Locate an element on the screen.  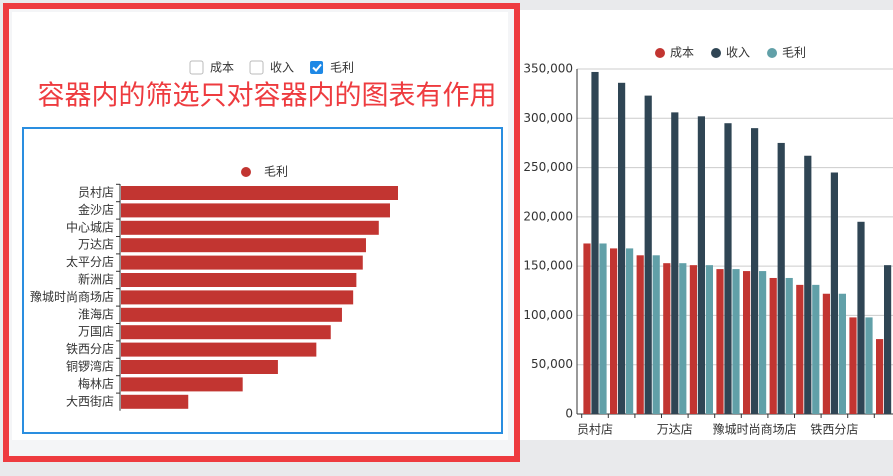
category-label: 铁西分店 is located at coordinates (90, 349).